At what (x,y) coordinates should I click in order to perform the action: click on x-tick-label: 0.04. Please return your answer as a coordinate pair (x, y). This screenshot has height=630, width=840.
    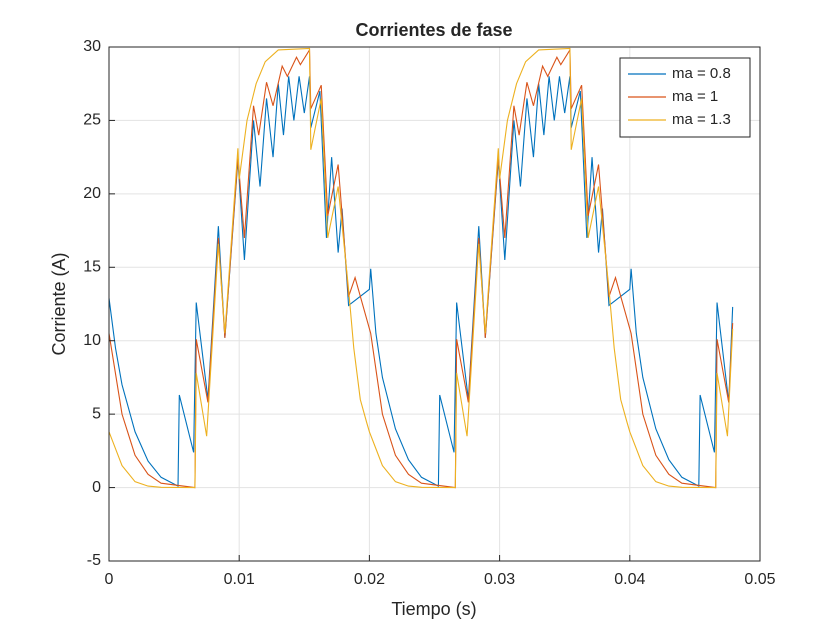
    Looking at the image, I should click on (629, 579).